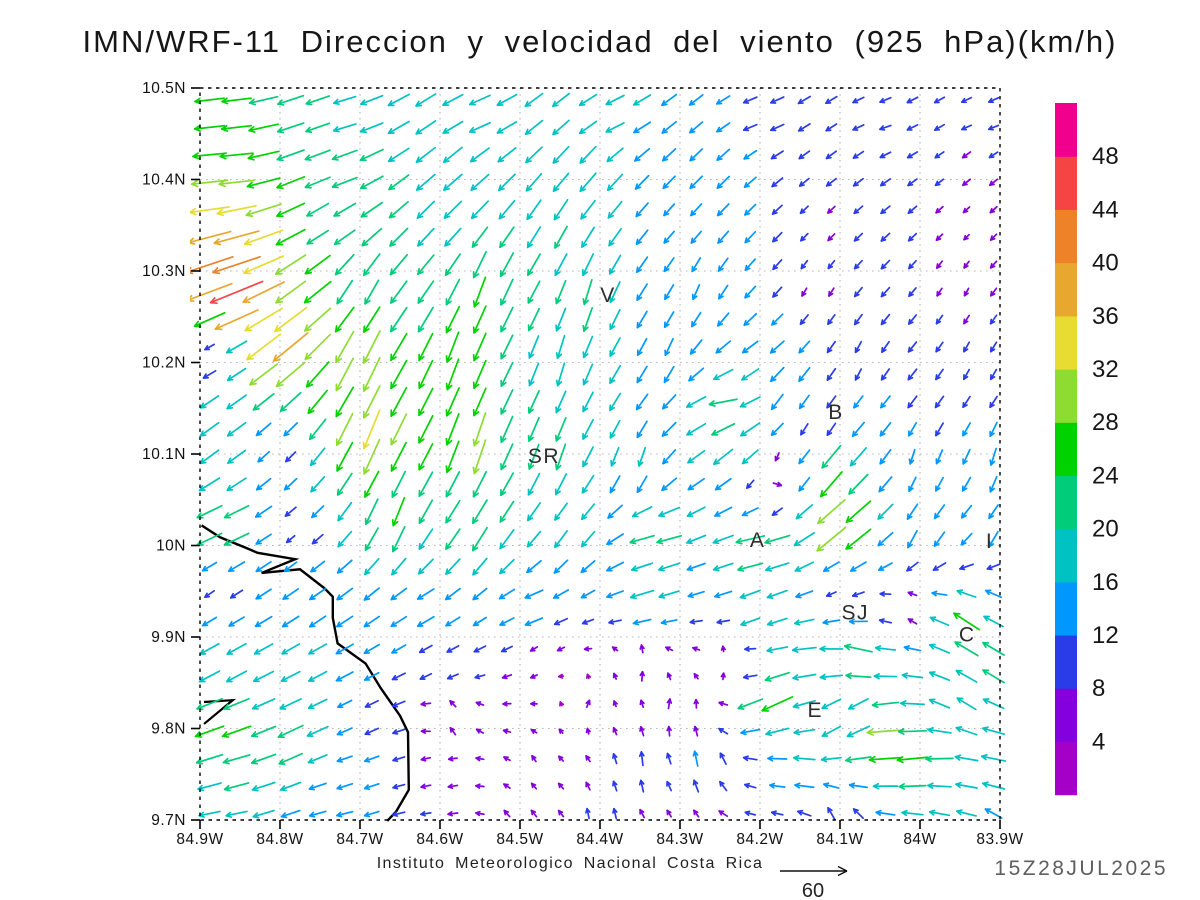  Describe the element at coordinates (439, 839) in the screenshot. I see `x-axis-tick-label: 84.6W` at that location.